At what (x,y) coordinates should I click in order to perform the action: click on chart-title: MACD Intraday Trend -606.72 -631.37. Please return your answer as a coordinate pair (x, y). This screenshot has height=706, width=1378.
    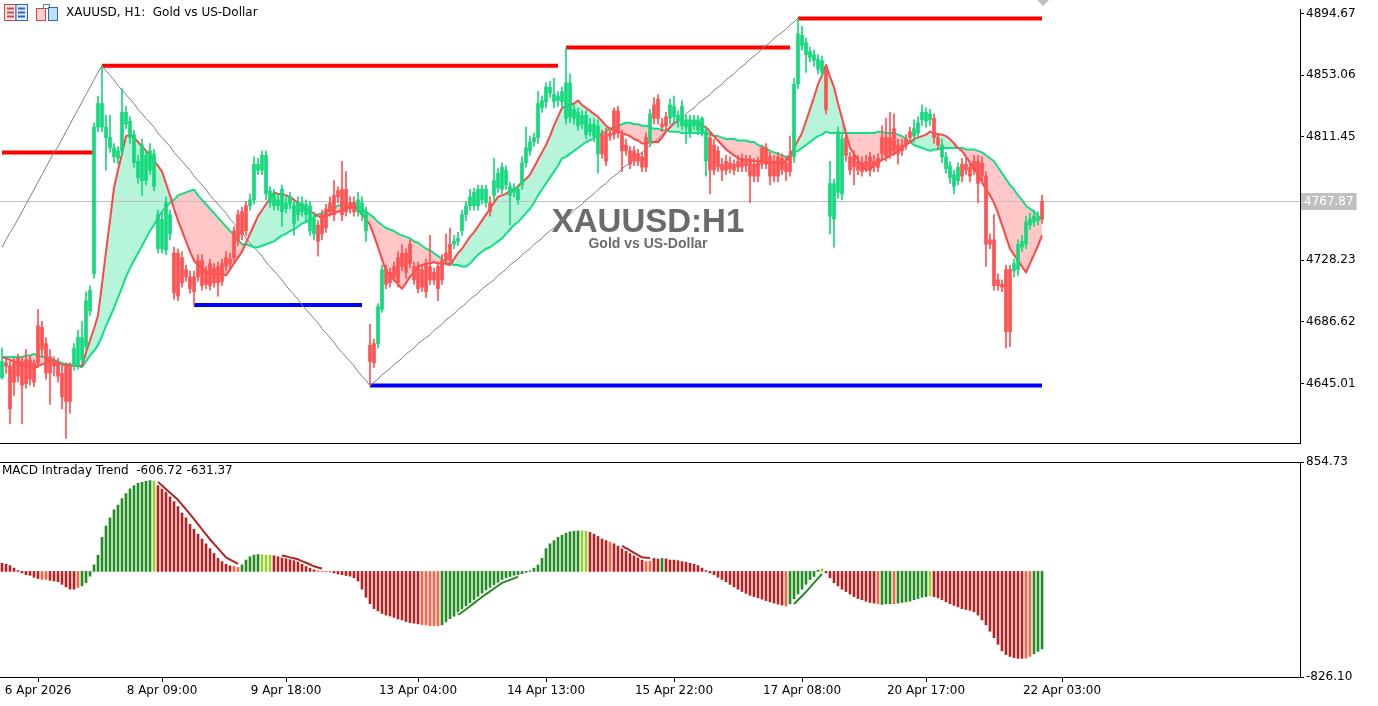
    Looking at the image, I should click on (117, 470).